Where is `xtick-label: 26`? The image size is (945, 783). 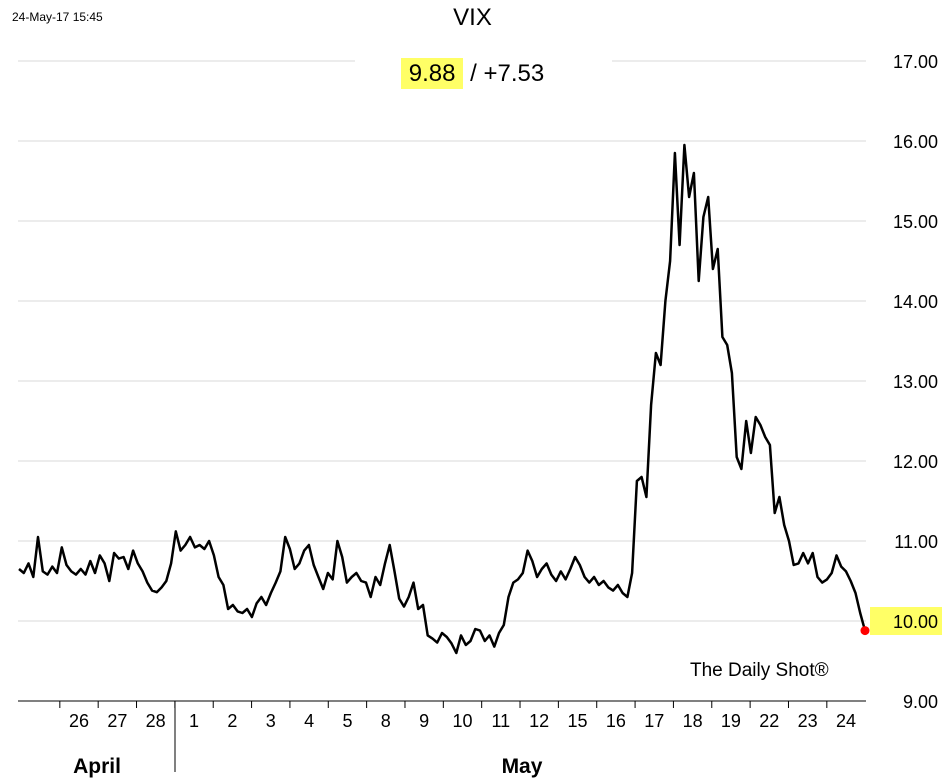 xtick-label: 26 is located at coordinates (79, 721).